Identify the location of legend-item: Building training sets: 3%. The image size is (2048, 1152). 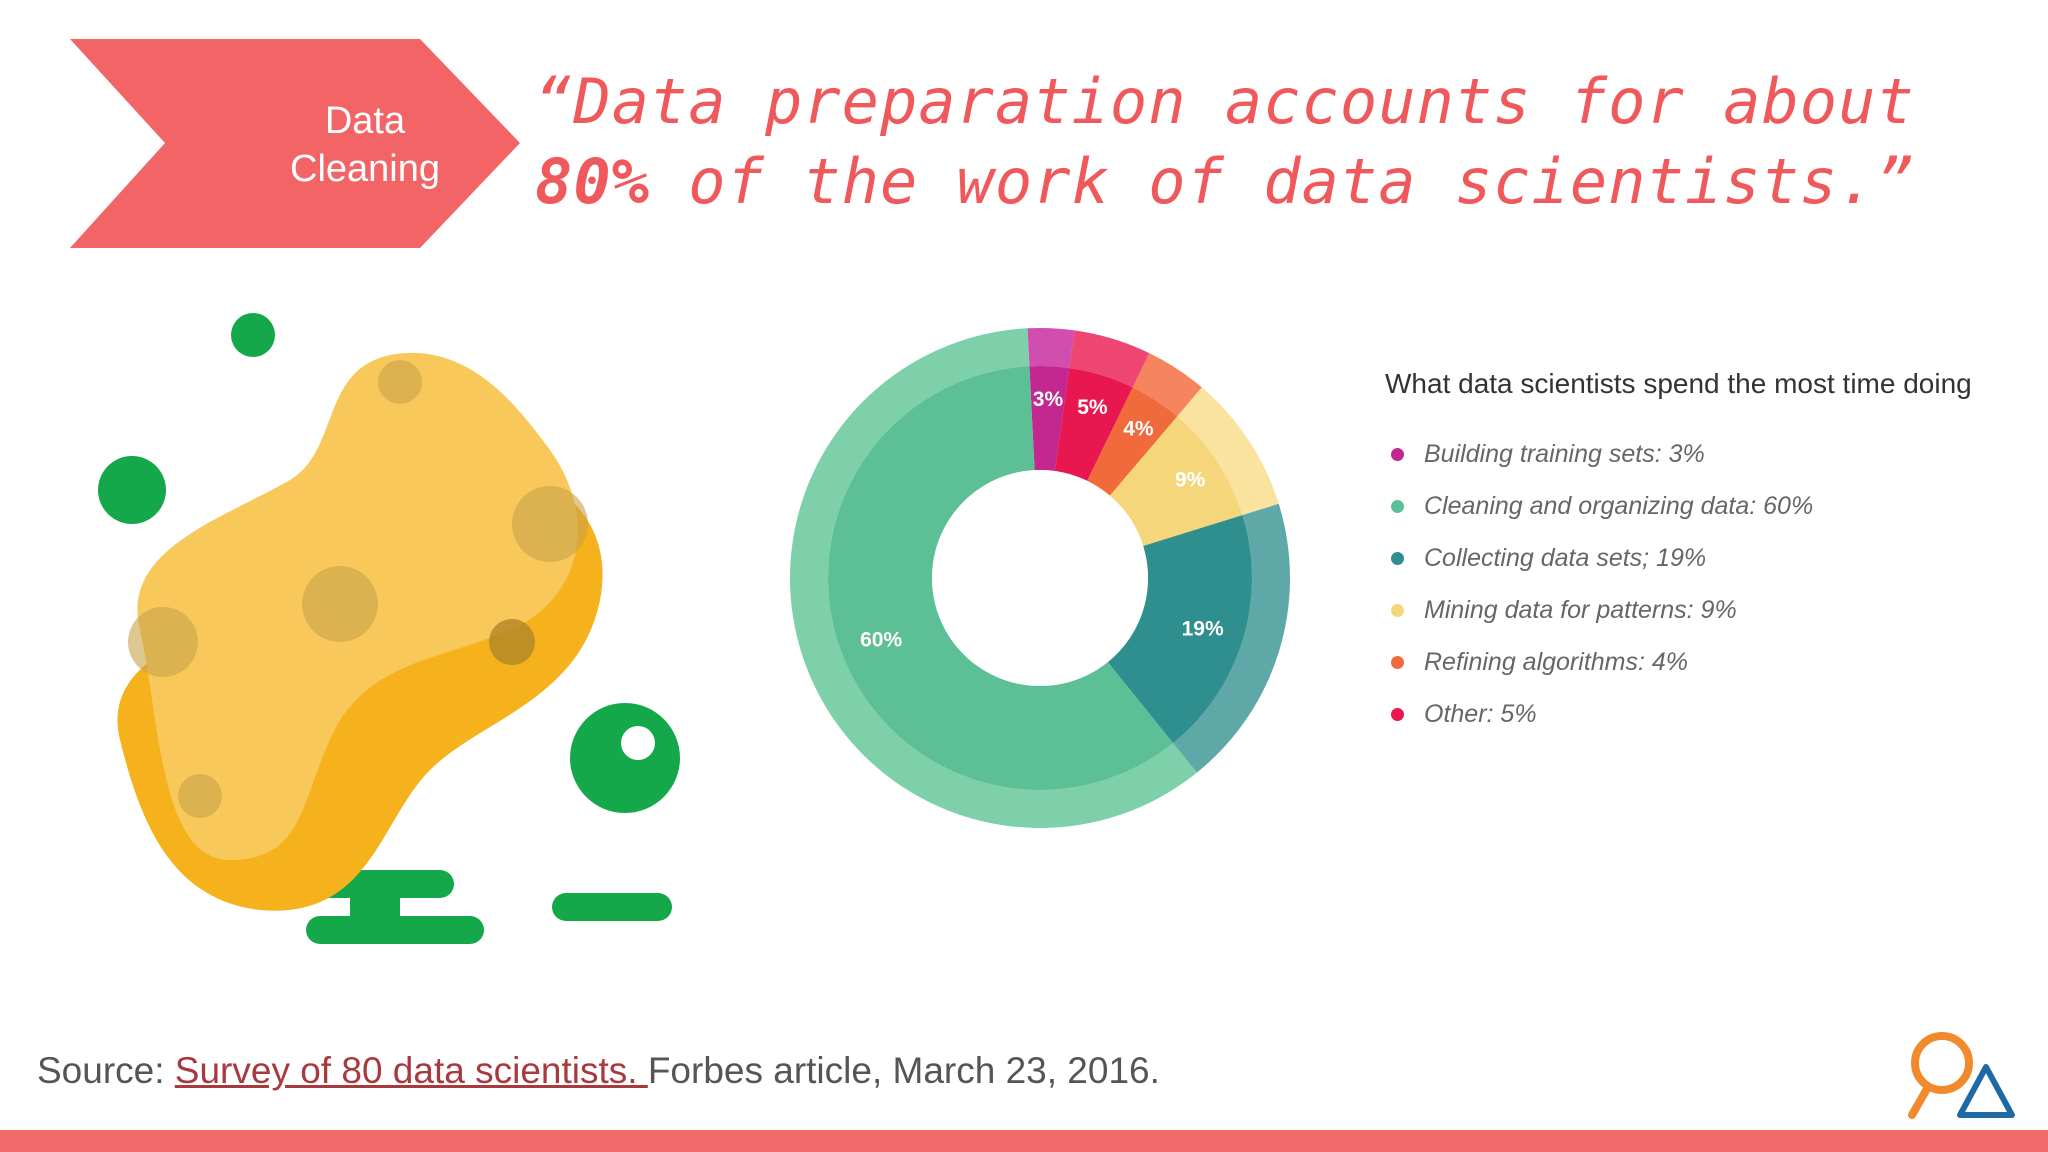
(1705, 454).